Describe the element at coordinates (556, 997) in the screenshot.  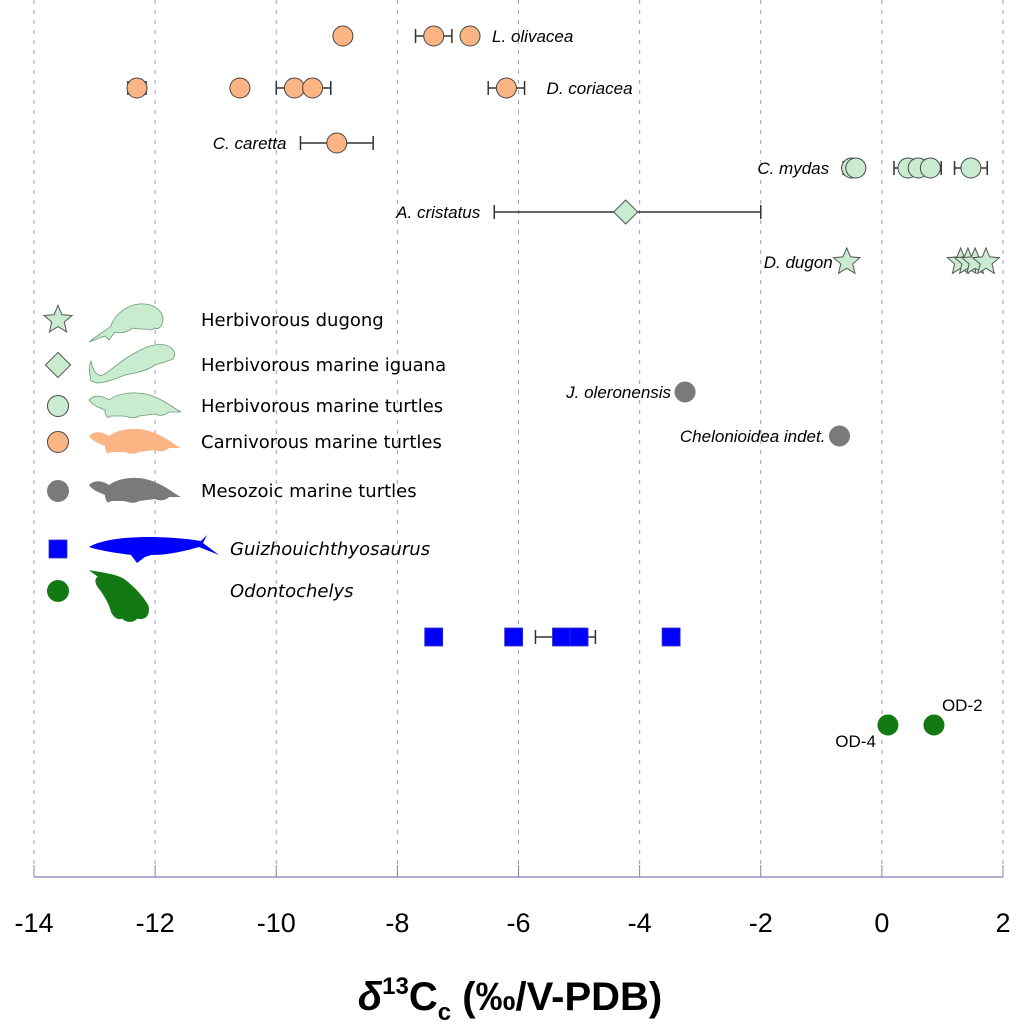
I see `x-axis-label-rest: (‰/V-PDB)` at that location.